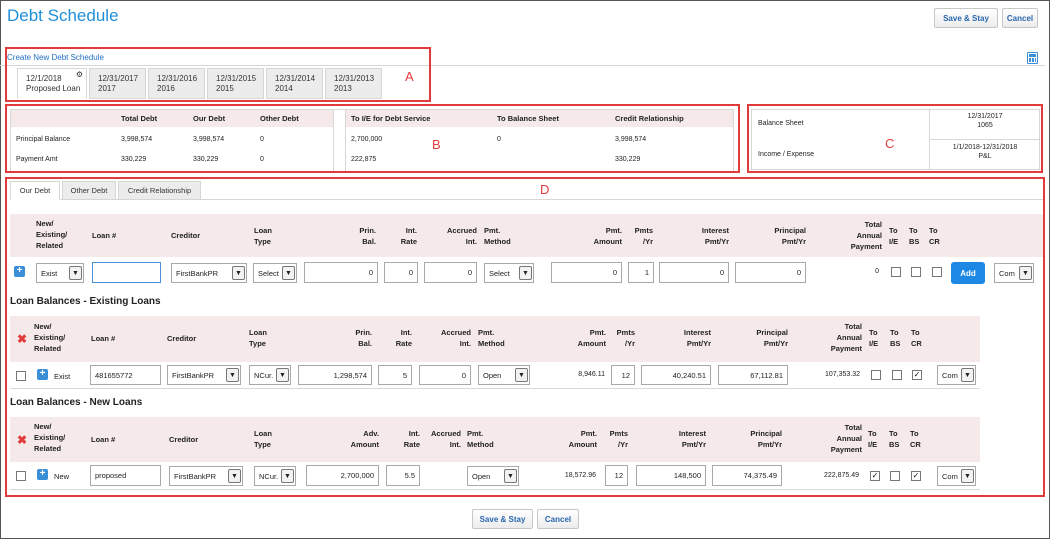 This screenshot has width=1050, height=539. I want to click on summary-divider, so click(339, 140).